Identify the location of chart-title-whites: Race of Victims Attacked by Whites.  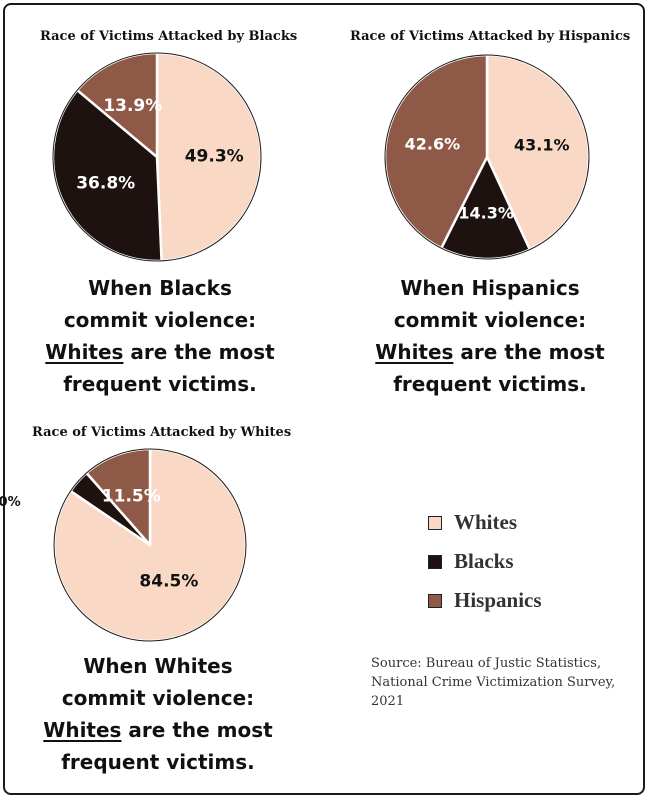
(162, 432).